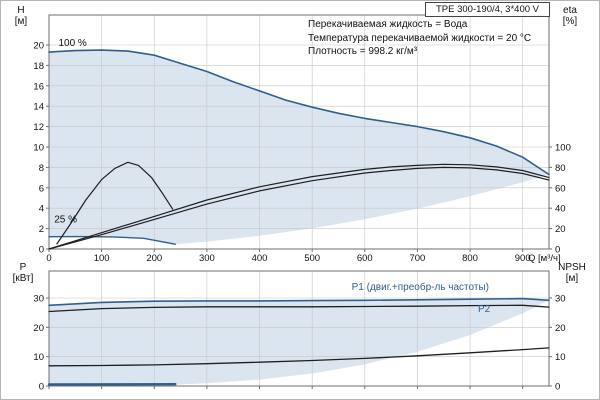 The width and height of the screenshot is (600, 400). What do you see at coordinates (207, 258) in the screenshot?
I see `x-tick-label: 300` at bounding box center [207, 258].